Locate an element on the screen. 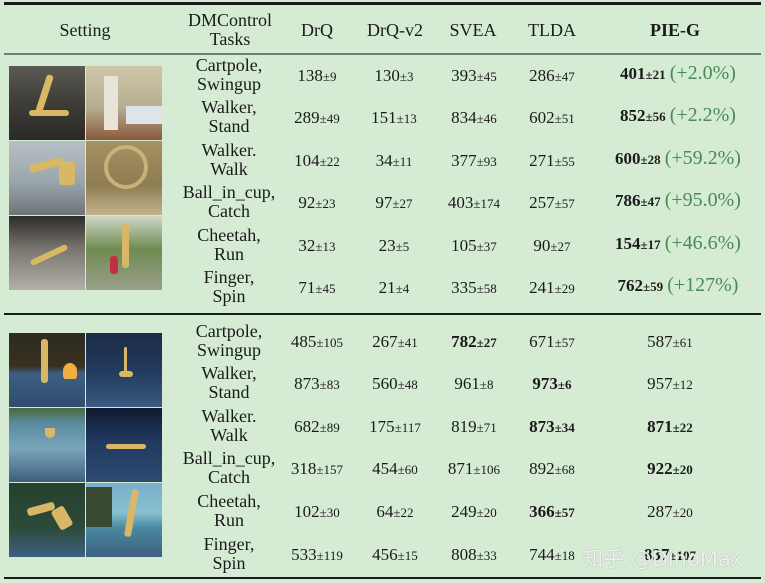  pieg-cell: 871±22 is located at coordinates (670, 426).